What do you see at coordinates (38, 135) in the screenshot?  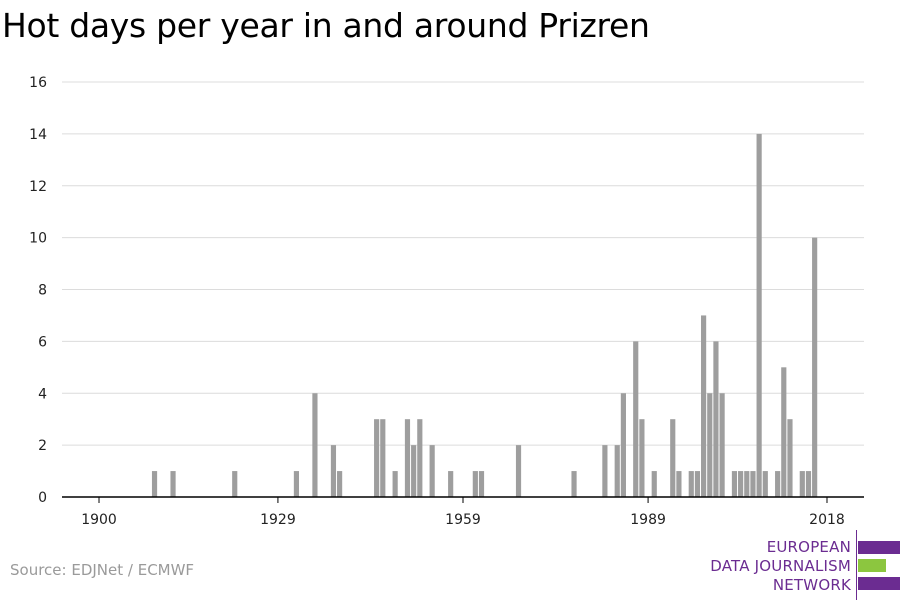 I see `y-tick-label: 14` at bounding box center [38, 135].